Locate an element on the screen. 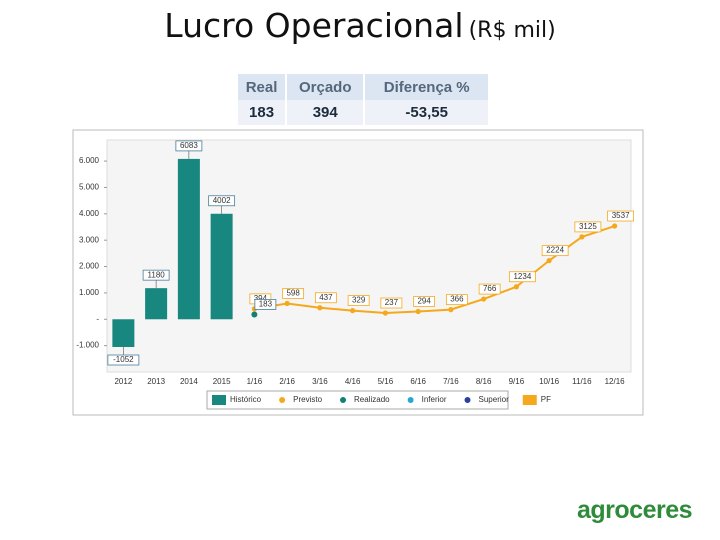 The image size is (720, 540). header-cell: Diferença % is located at coordinates (427, 87).